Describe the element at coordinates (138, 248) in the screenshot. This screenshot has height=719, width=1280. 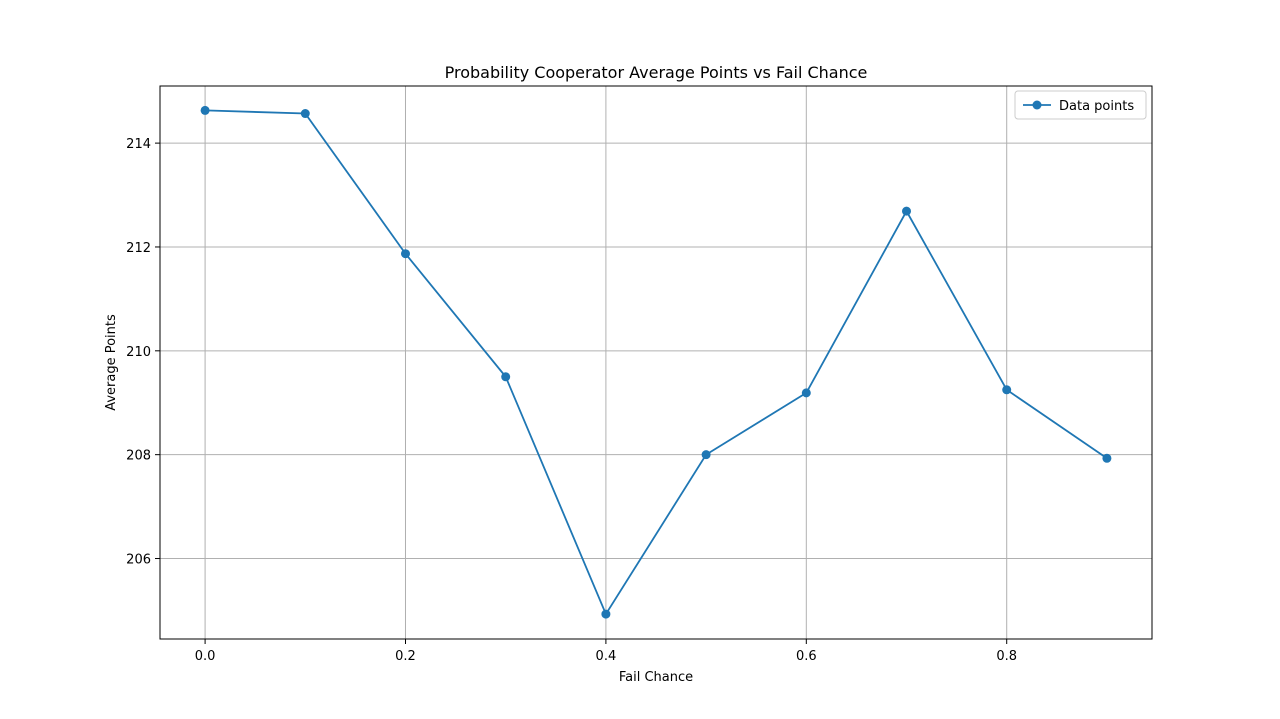
I see `y-tick-label: 212` at that location.